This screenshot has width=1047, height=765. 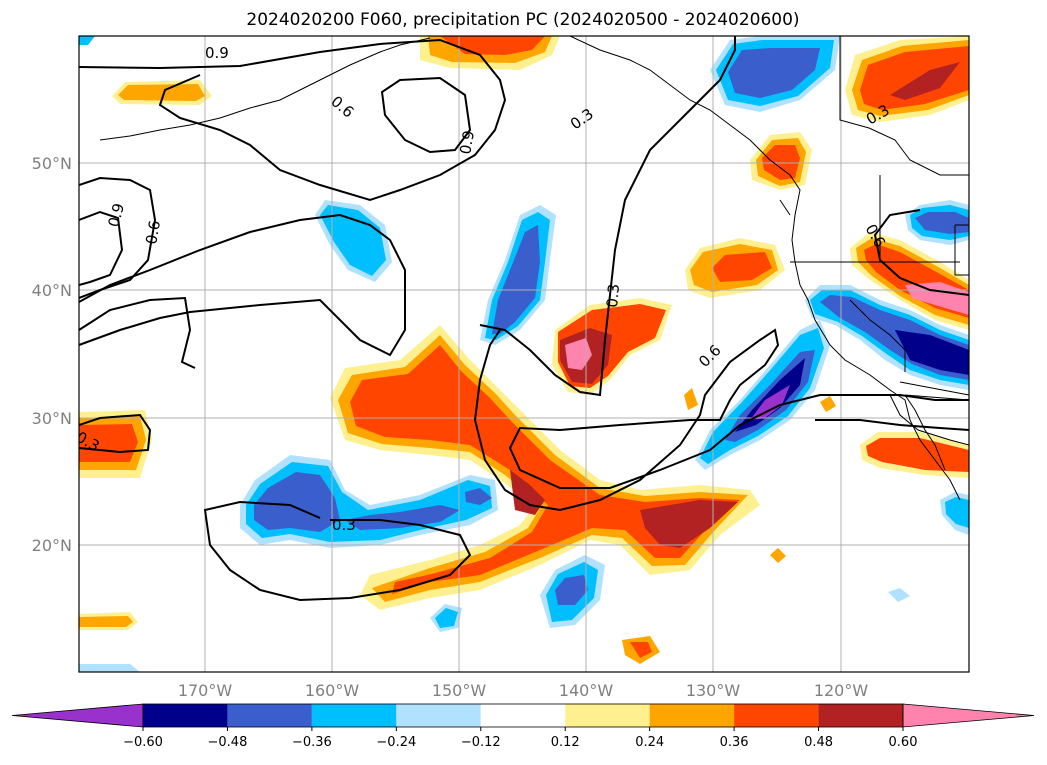 I want to click on longitude-tick-labels: 170°W 160°W 150°W 140°W 130°W 120°W, so click(x=523, y=690).